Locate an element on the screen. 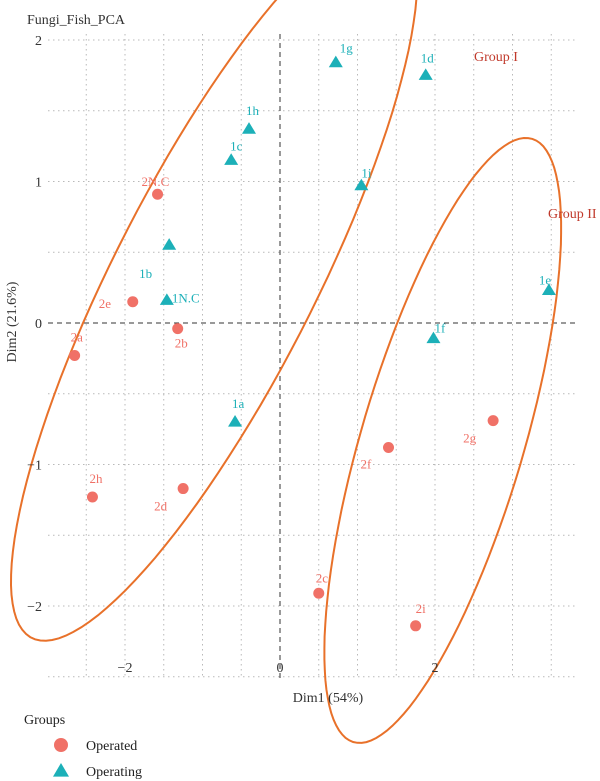 The image size is (600, 781). point-label: 1e is located at coordinates (545, 279).